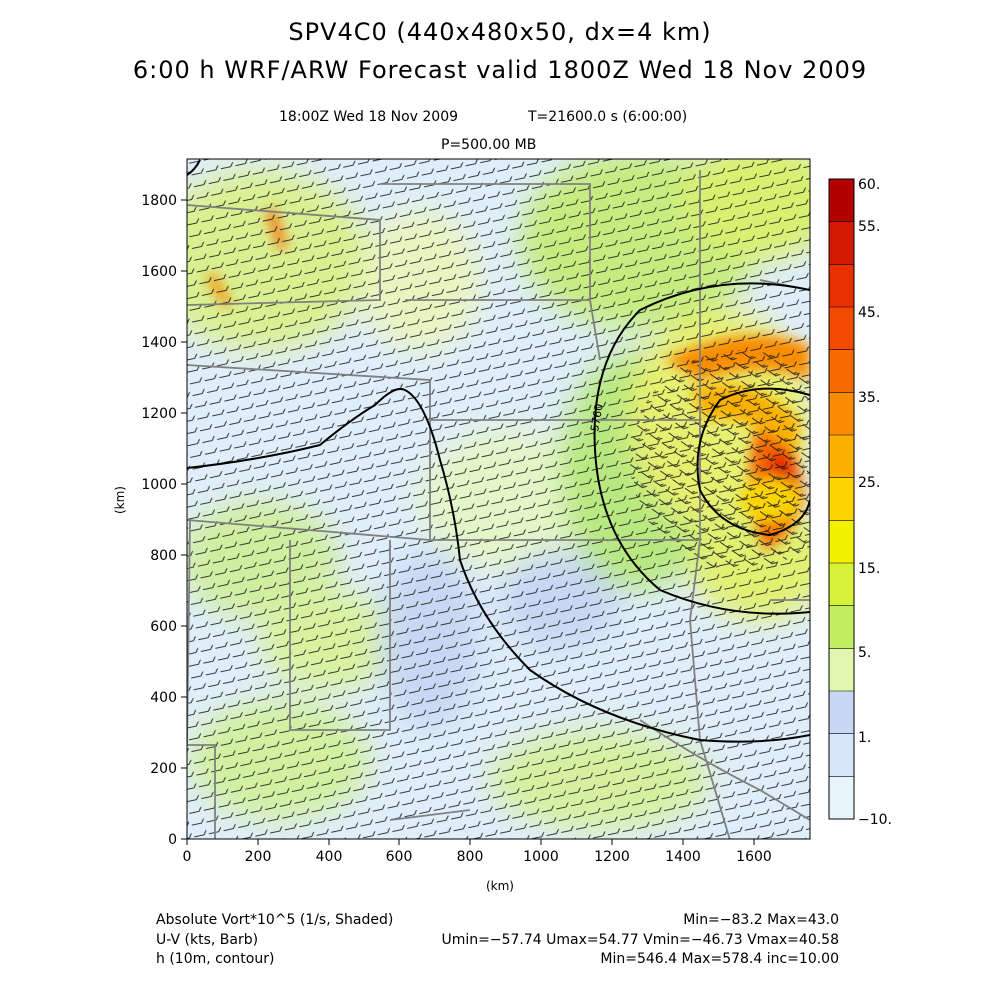 This screenshot has height=1000, width=1000. Describe the element at coordinates (159, 414) in the screenshot. I see `y-tick-label: 1200` at that location.